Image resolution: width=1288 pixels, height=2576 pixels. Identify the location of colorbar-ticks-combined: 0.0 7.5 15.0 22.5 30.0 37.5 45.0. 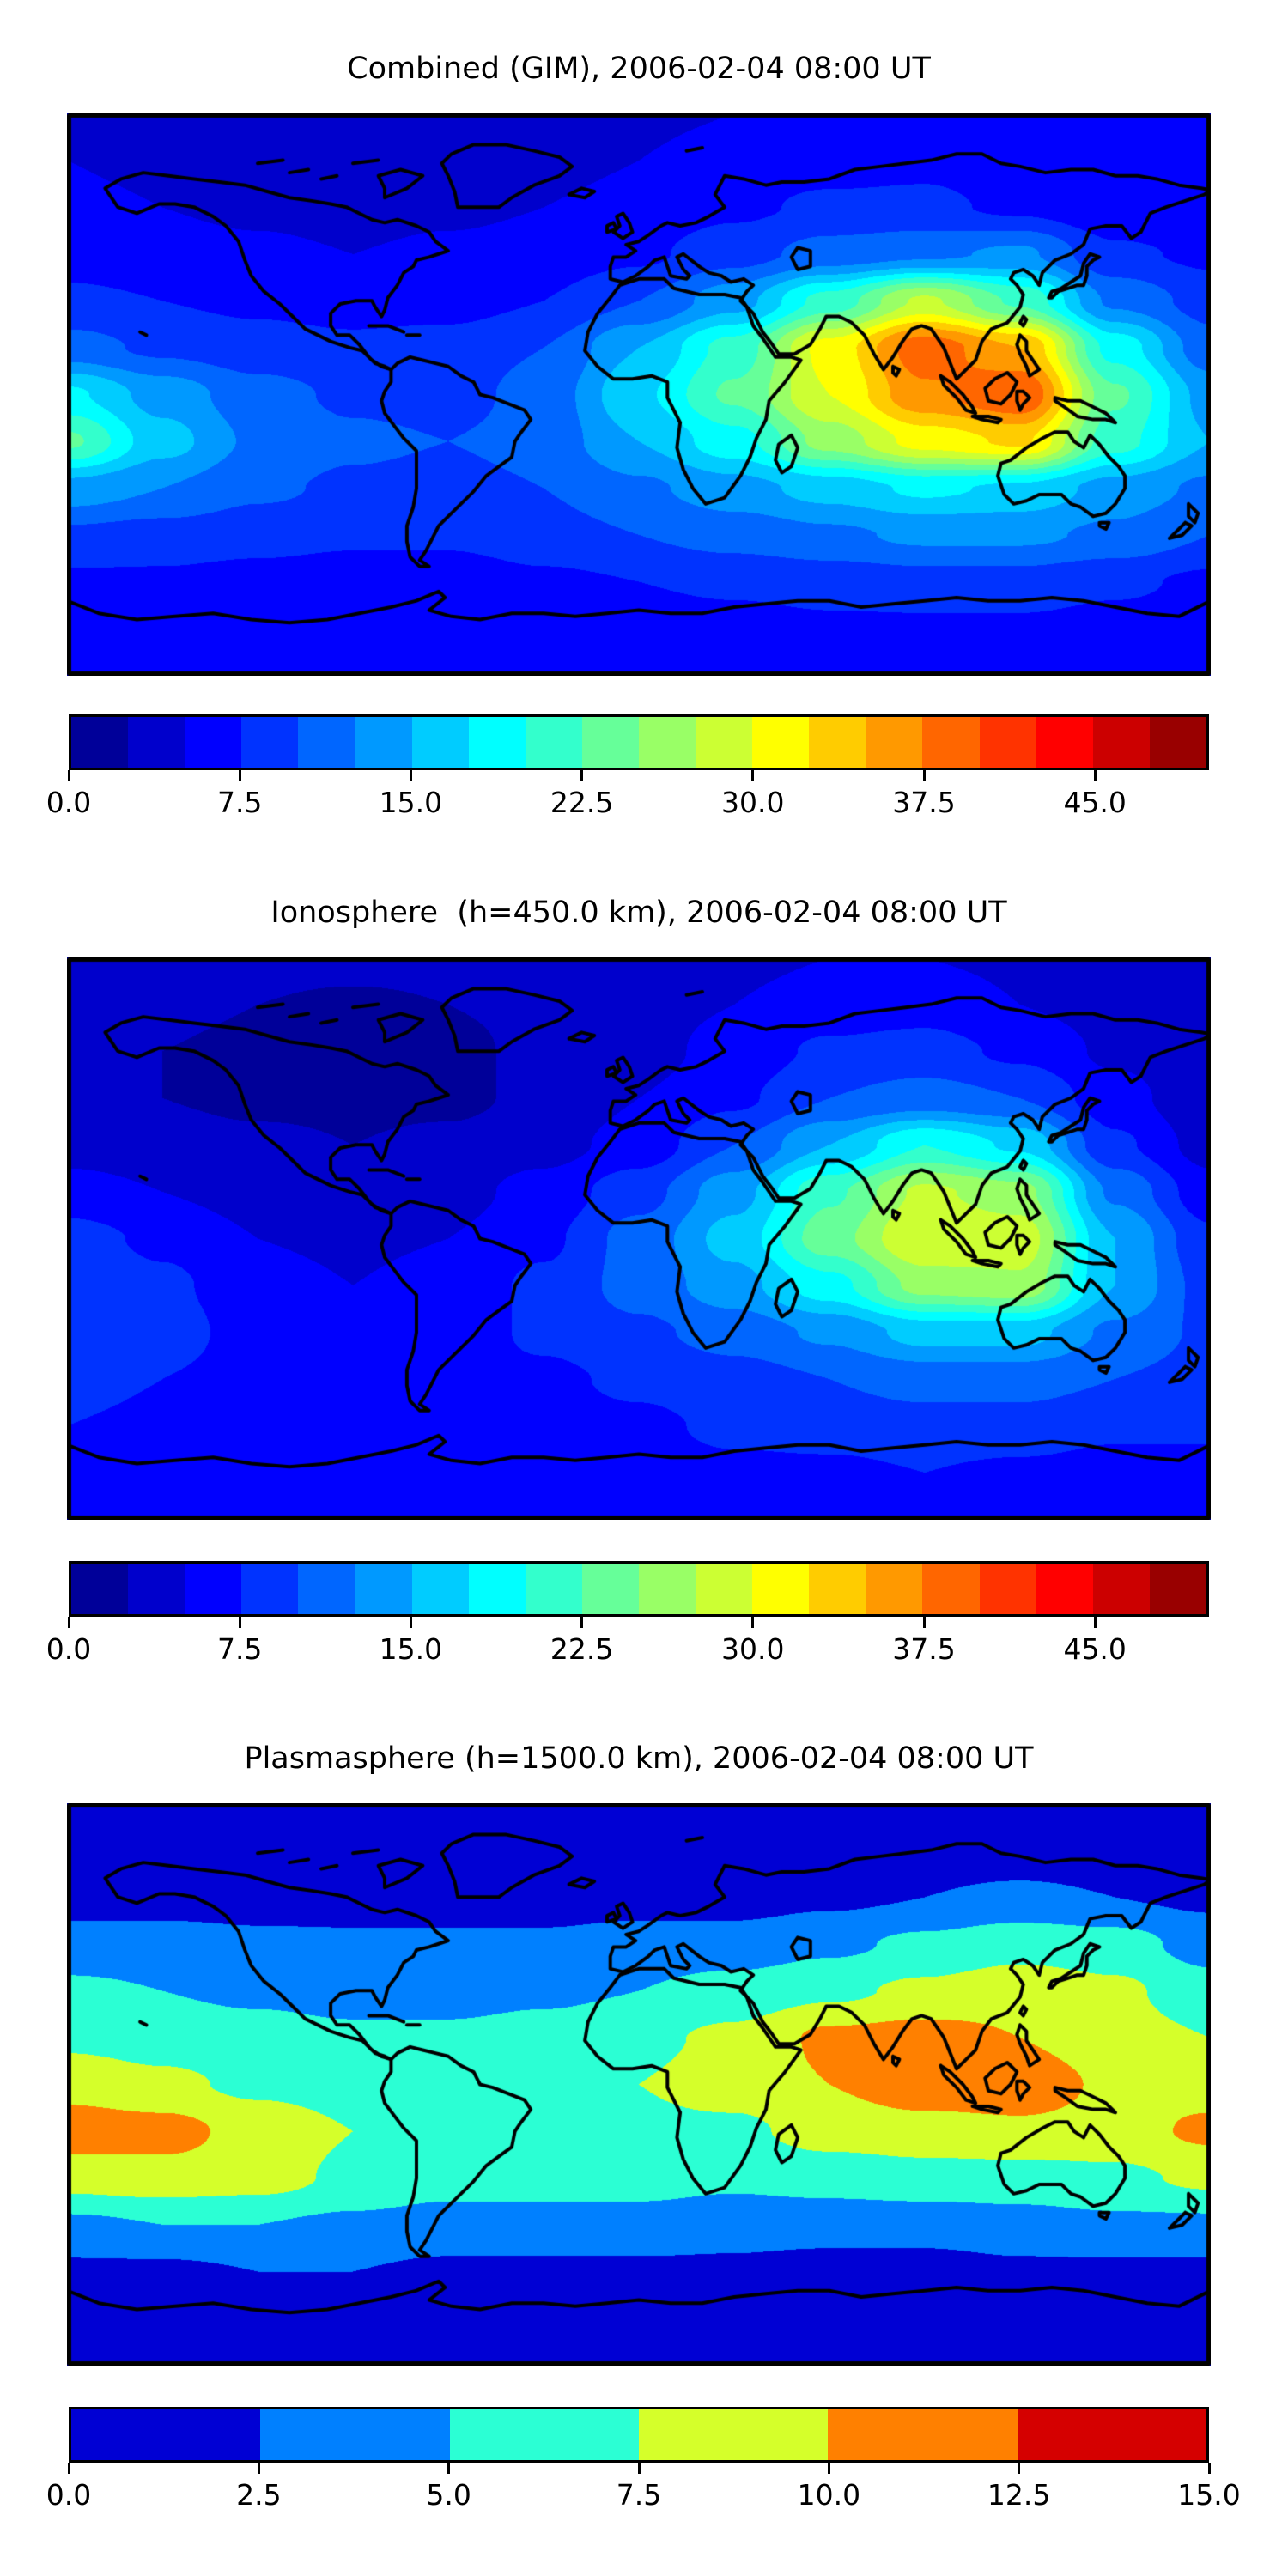
(627, 817).